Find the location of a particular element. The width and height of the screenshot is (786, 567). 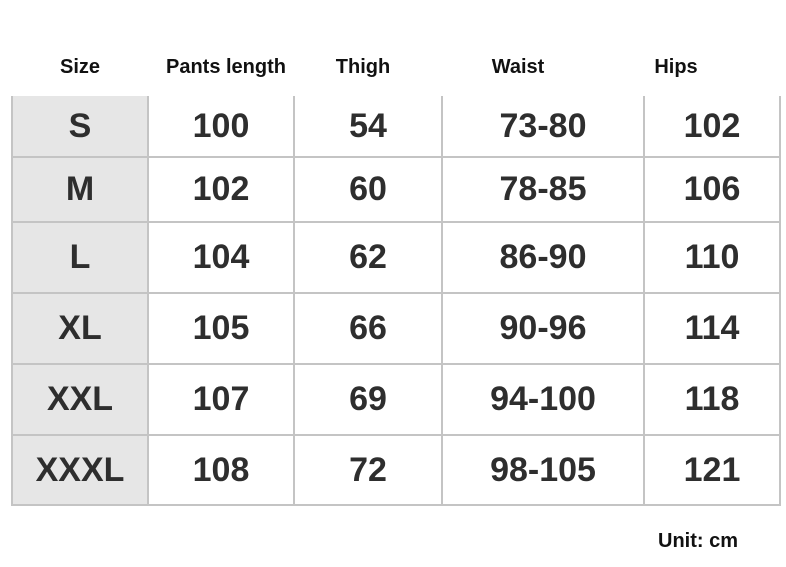

value-cell: 110 is located at coordinates (712, 257).